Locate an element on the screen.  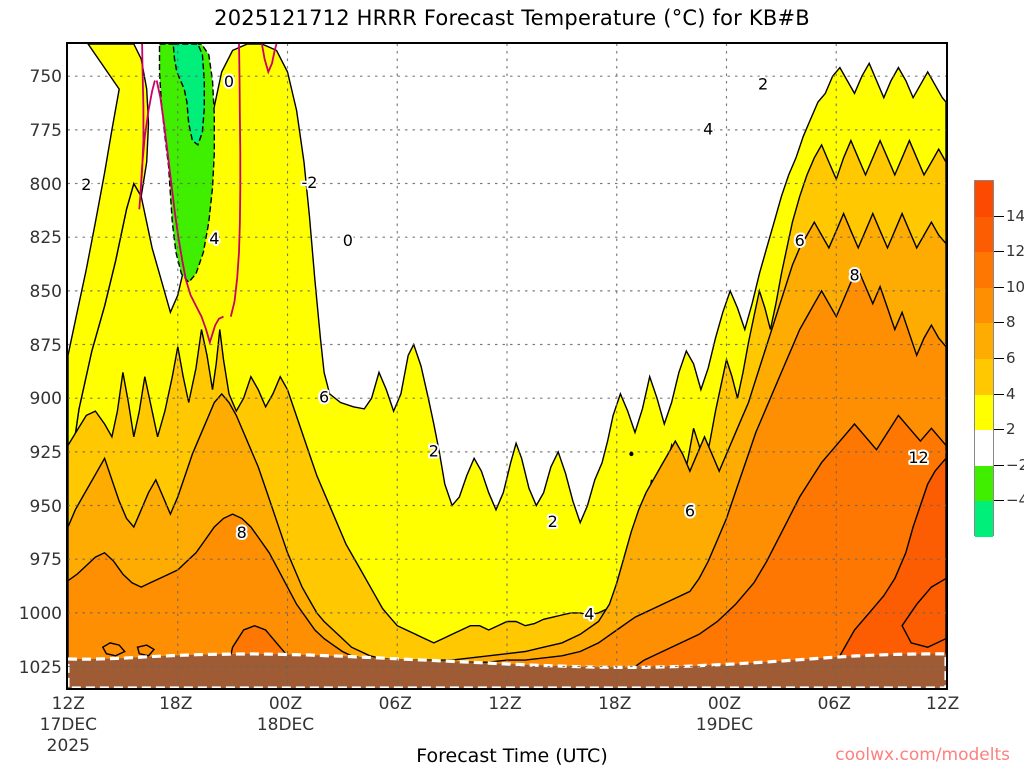
contour-label-2: -2 is located at coordinates (309, 182).